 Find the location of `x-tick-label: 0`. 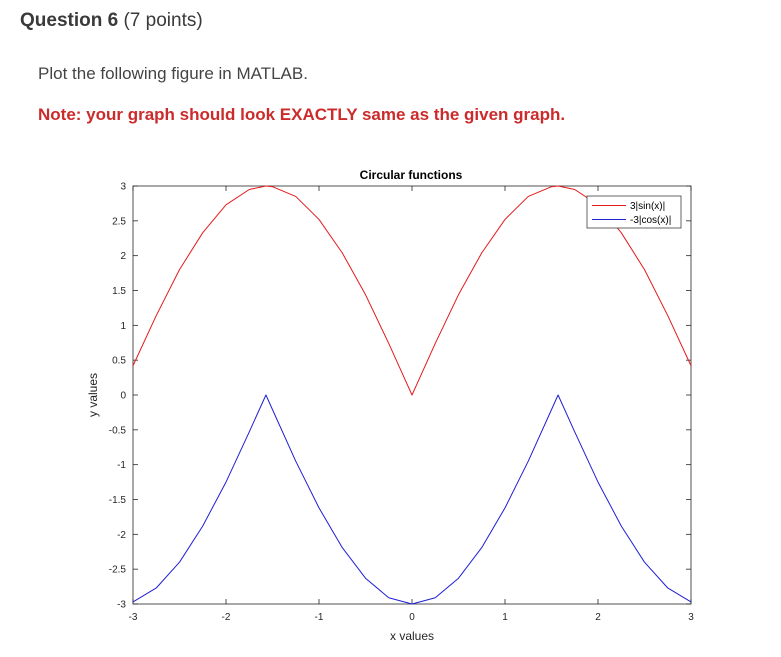

x-tick-label: 0 is located at coordinates (412, 617).